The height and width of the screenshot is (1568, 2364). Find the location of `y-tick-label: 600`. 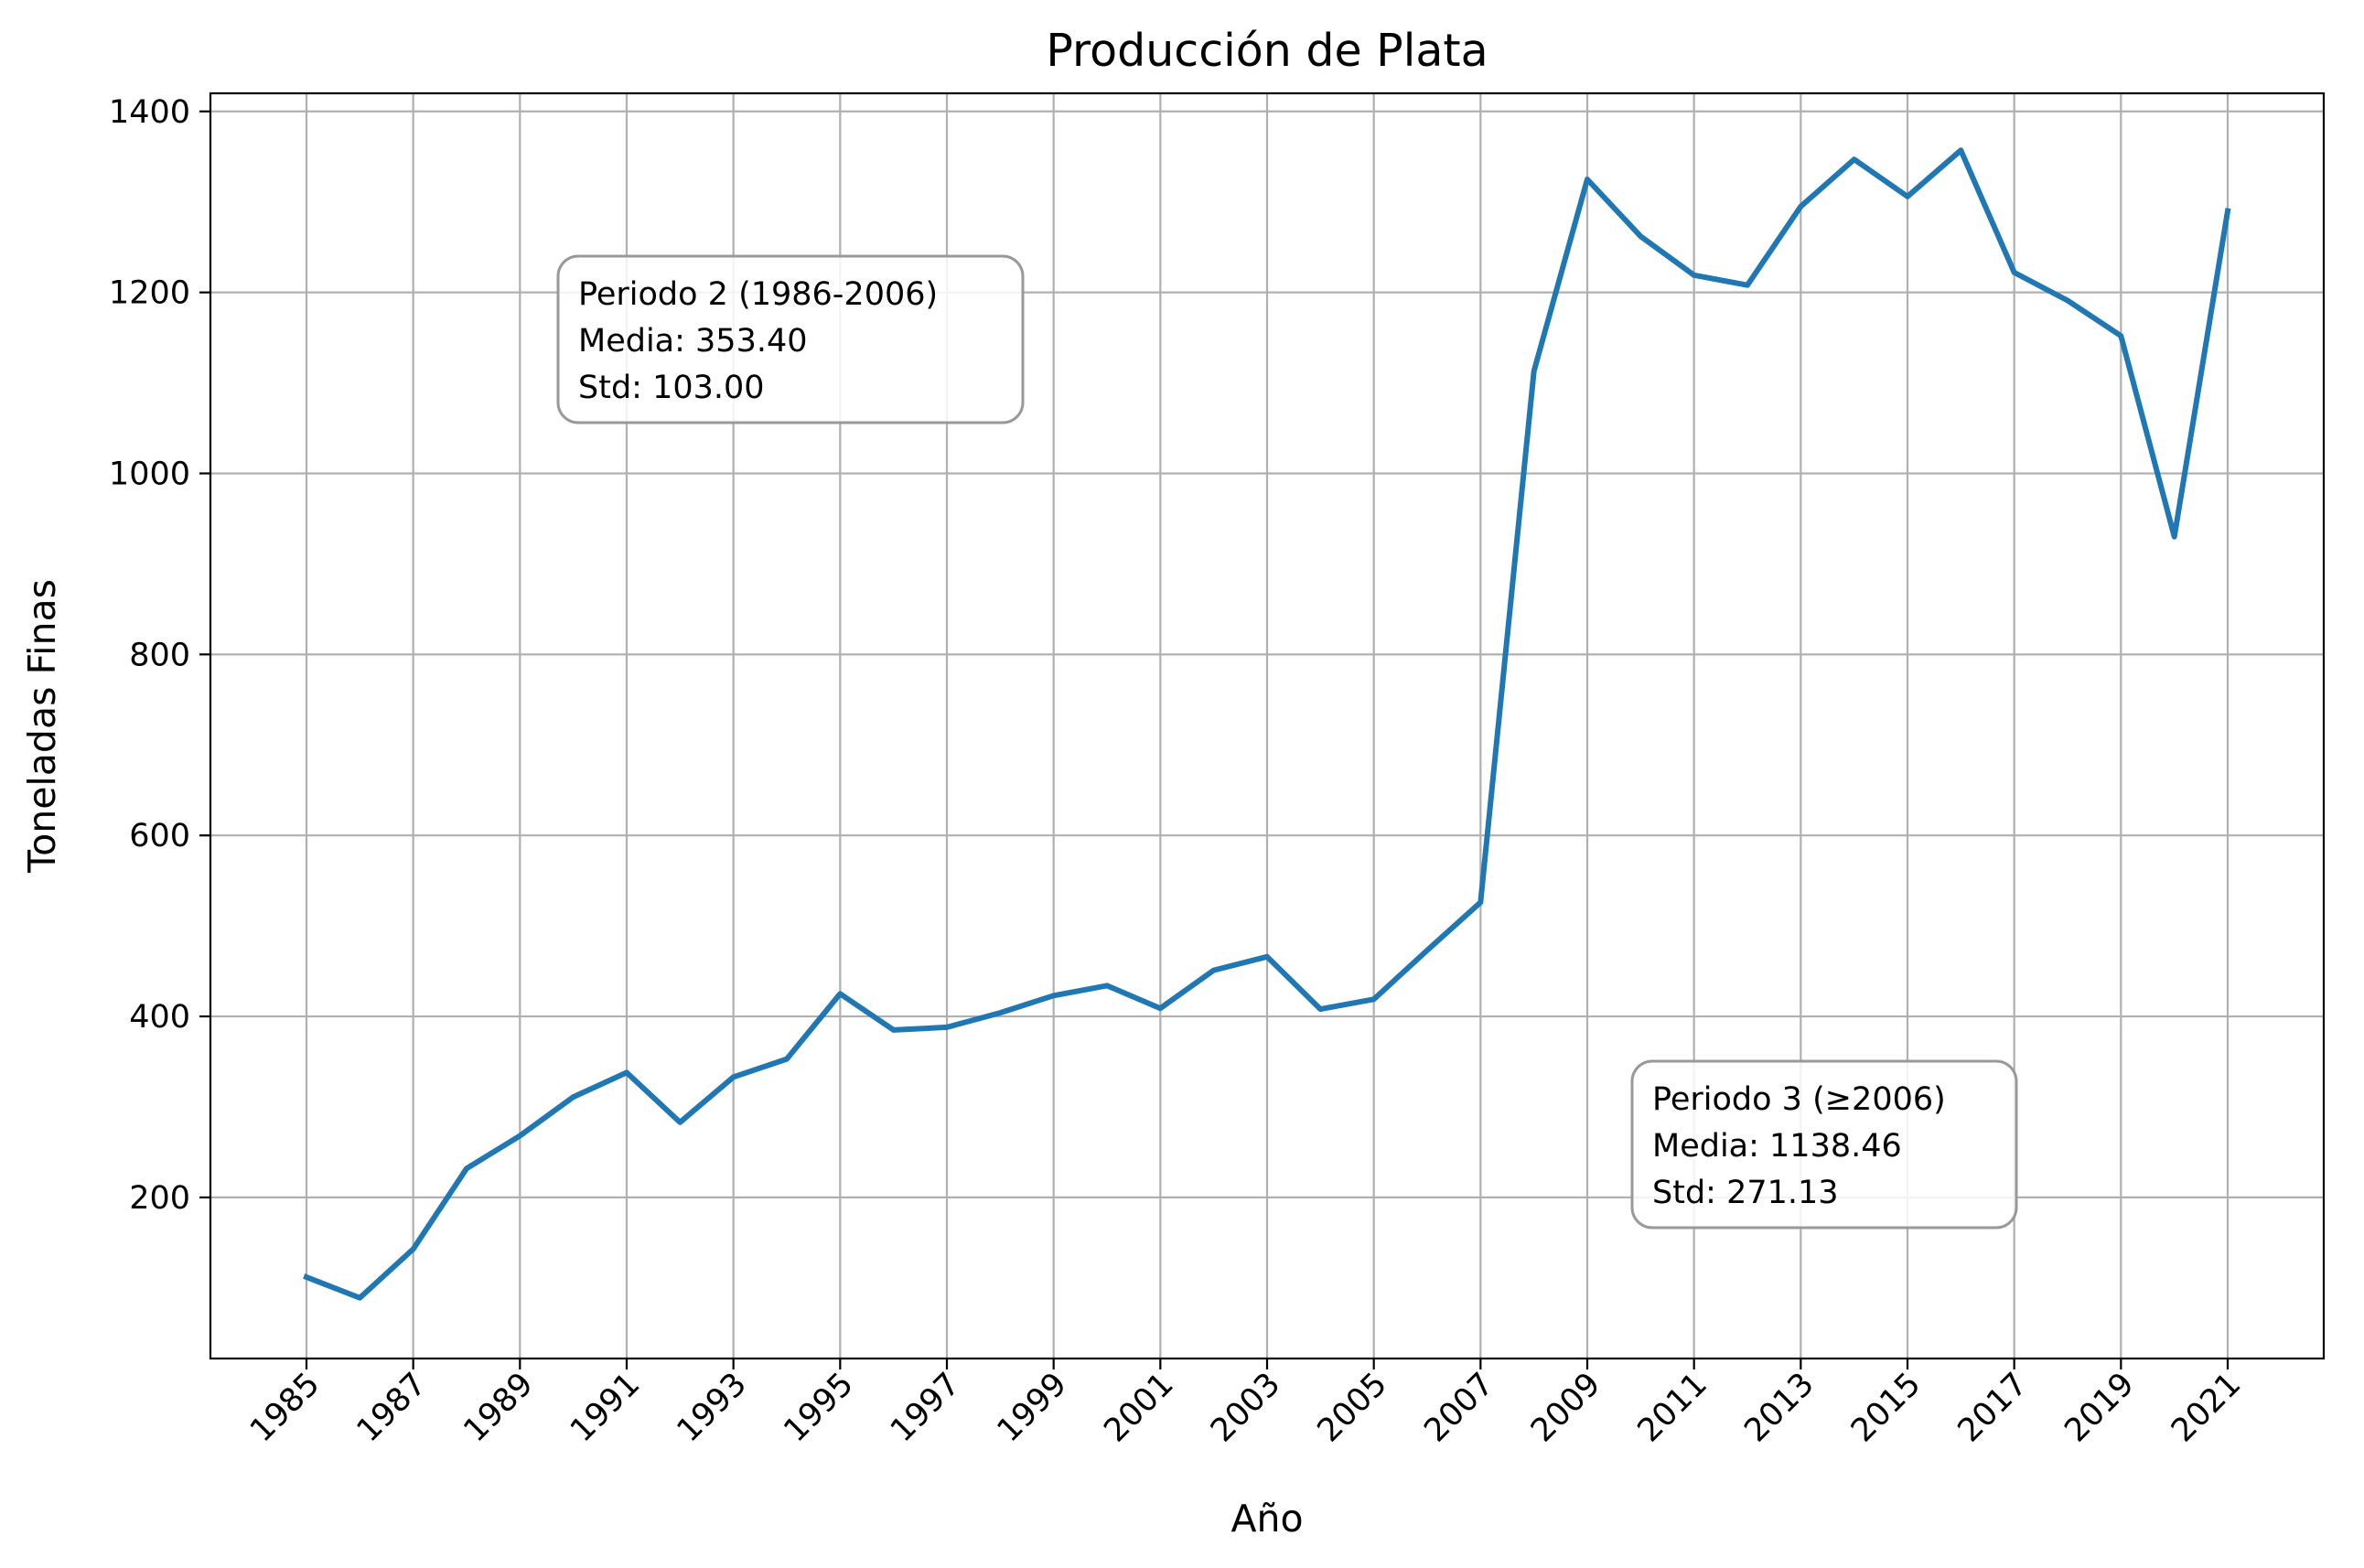

y-tick-label: 600 is located at coordinates (160, 836).